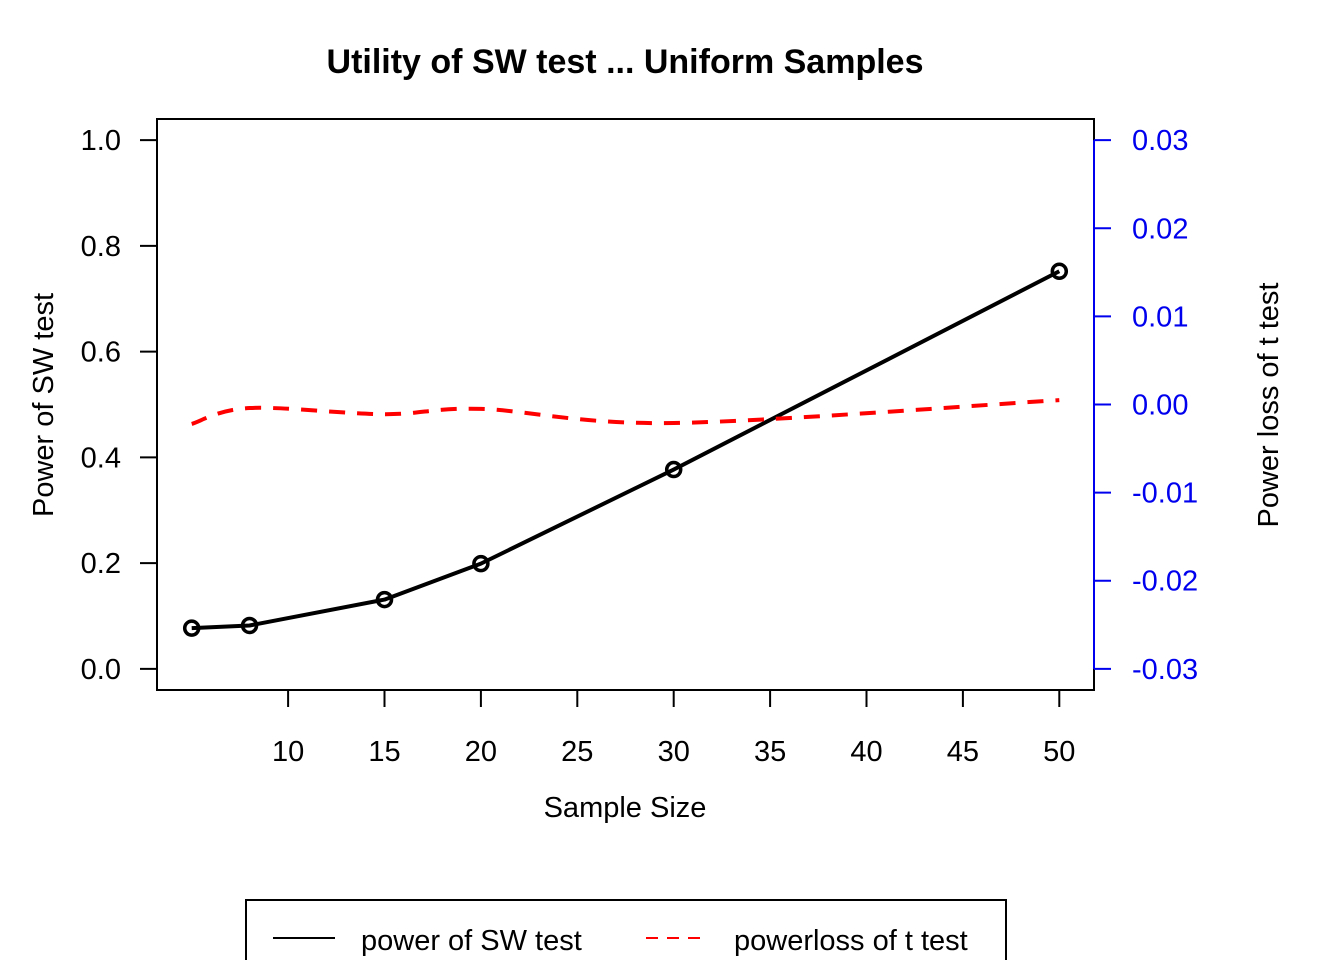  Describe the element at coordinates (101, 458) in the screenshot. I see `y-left-tick-label: 0.4` at that location.